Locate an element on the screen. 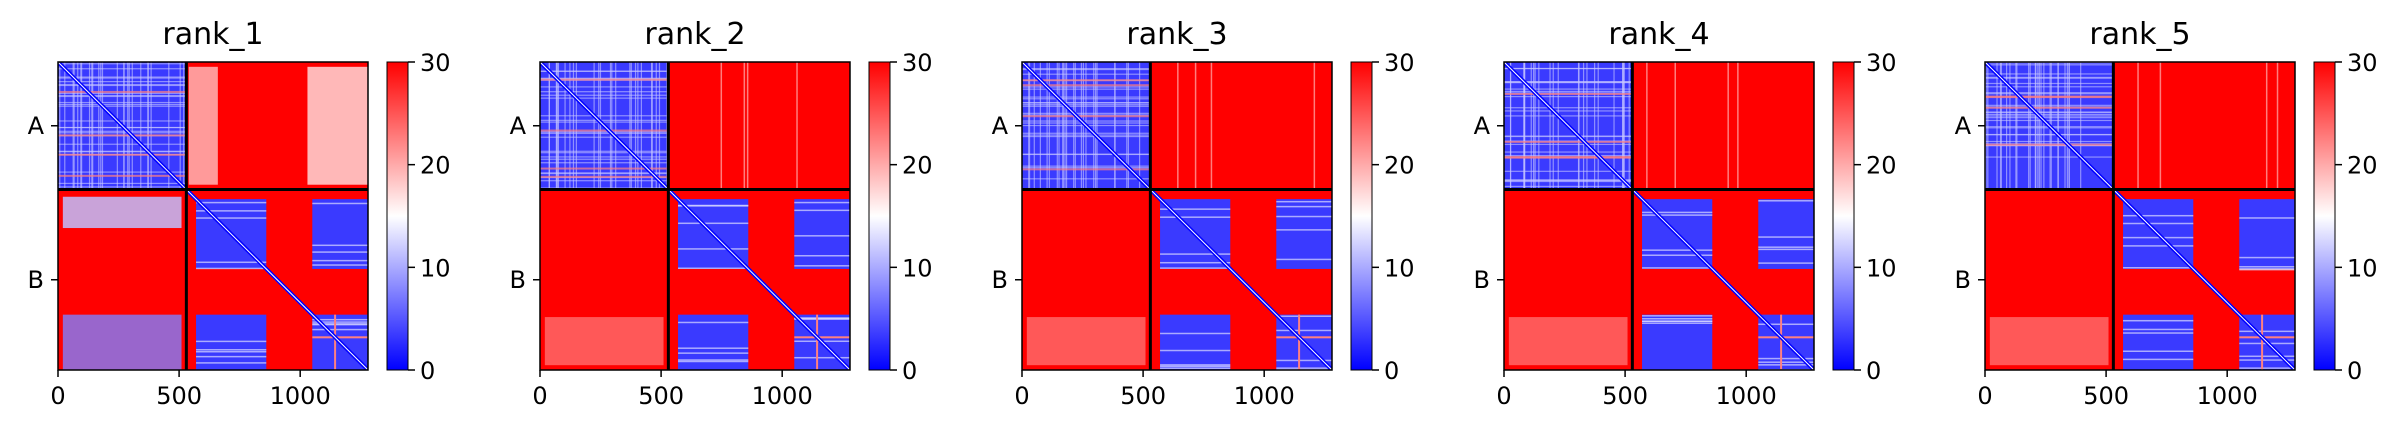 This screenshot has height=438, width=2400. panel-title: rank_5 is located at coordinates (2139, 34).